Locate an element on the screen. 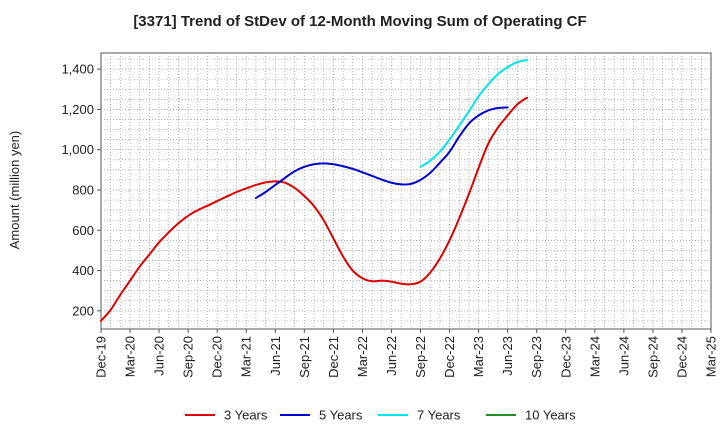  legend-label-5-years: 5 Years is located at coordinates (341, 415).